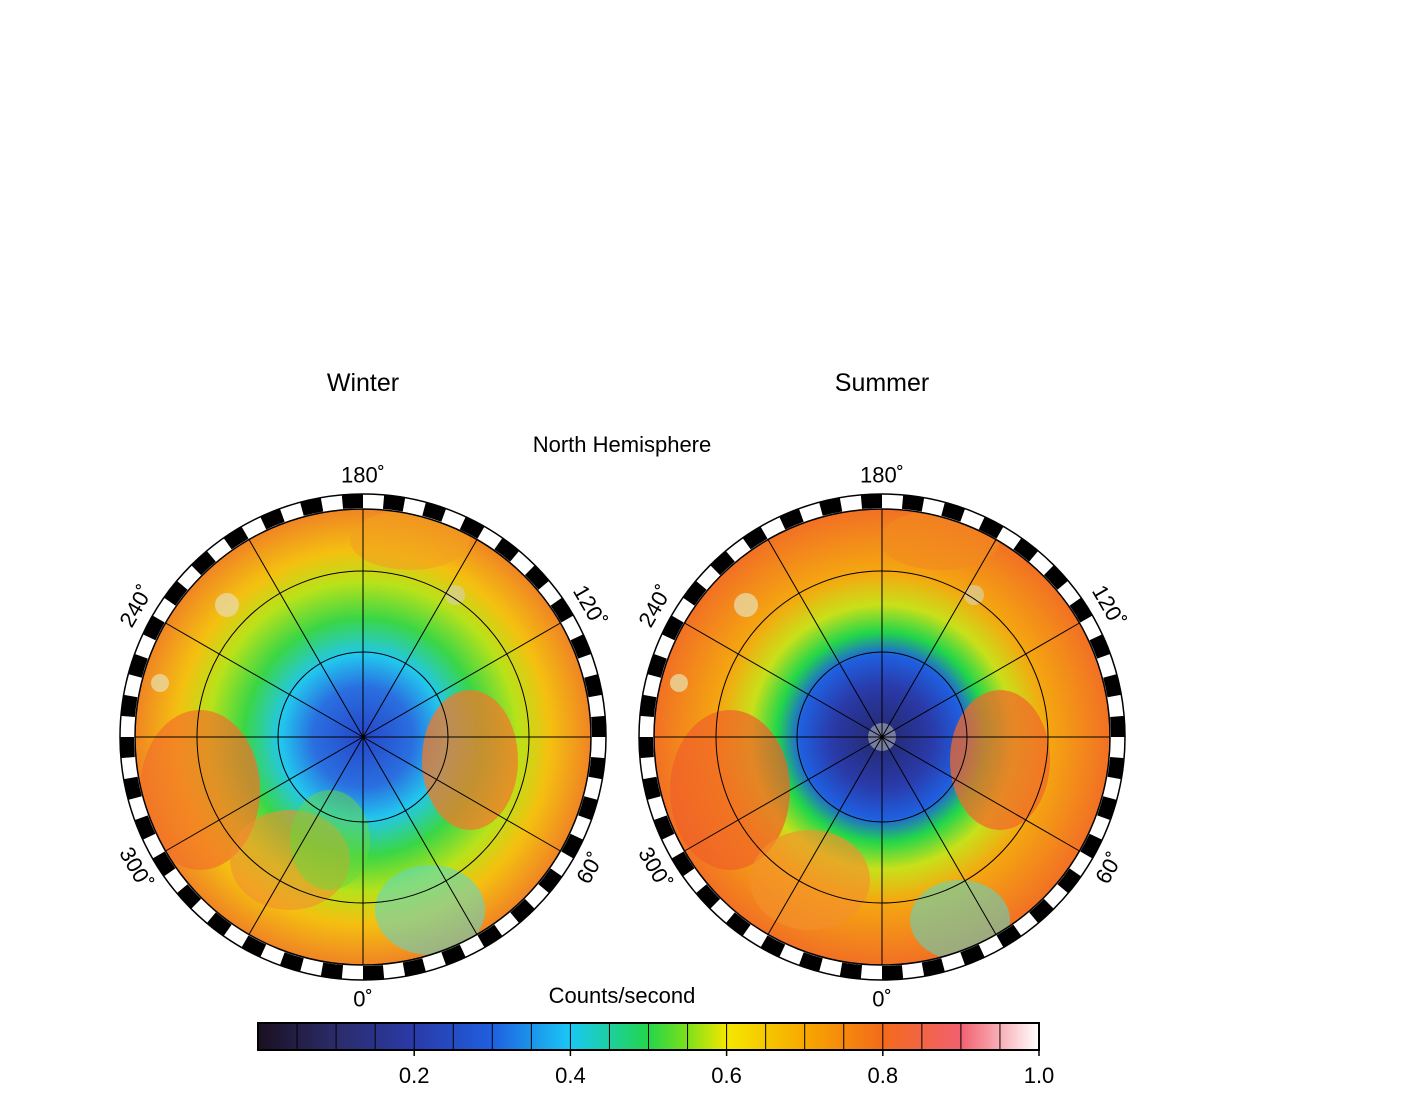  What do you see at coordinates (570, 1075) in the screenshot?
I see `colorbar-tick-label: 0.4` at bounding box center [570, 1075].